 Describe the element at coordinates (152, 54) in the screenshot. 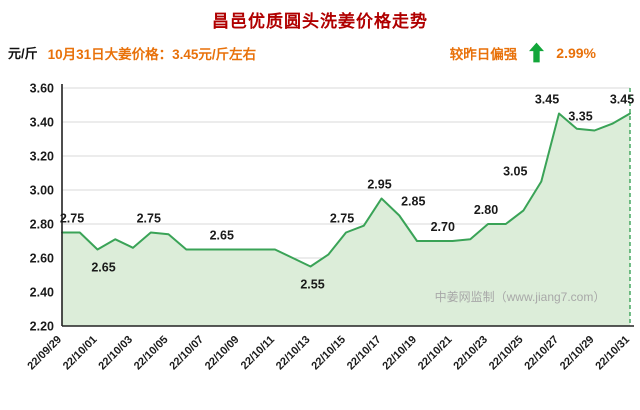

I see `price-summary-text: 10月31日大姜价格：3.45元/斤左右` at that location.